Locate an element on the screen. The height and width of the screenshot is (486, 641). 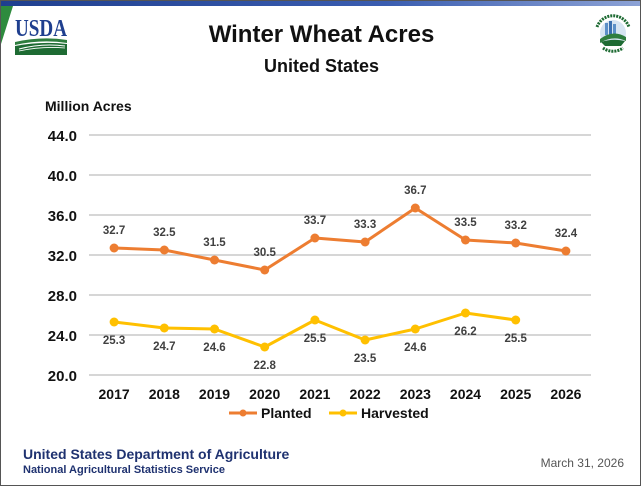
legend-label-harvested: Harvested is located at coordinates (395, 413).